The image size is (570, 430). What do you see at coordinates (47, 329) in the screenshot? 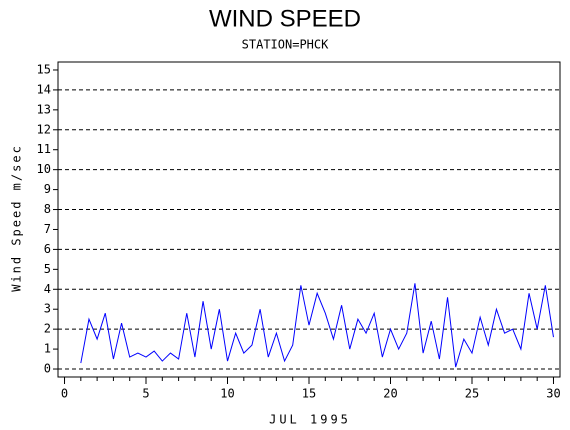
I see `y-tick-label: 2` at bounding box center [47, 329].